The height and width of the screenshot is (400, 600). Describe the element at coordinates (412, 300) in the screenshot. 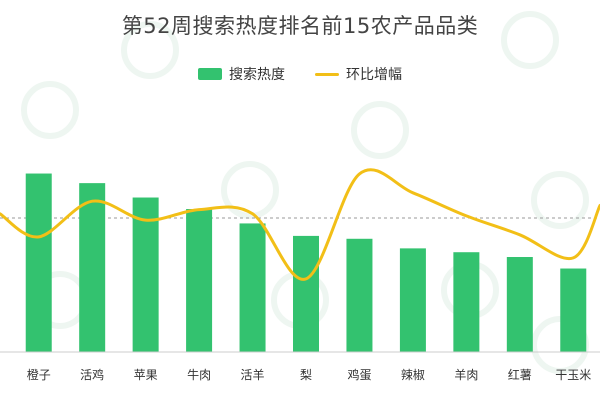

I see `bar-辣椒` at that location.